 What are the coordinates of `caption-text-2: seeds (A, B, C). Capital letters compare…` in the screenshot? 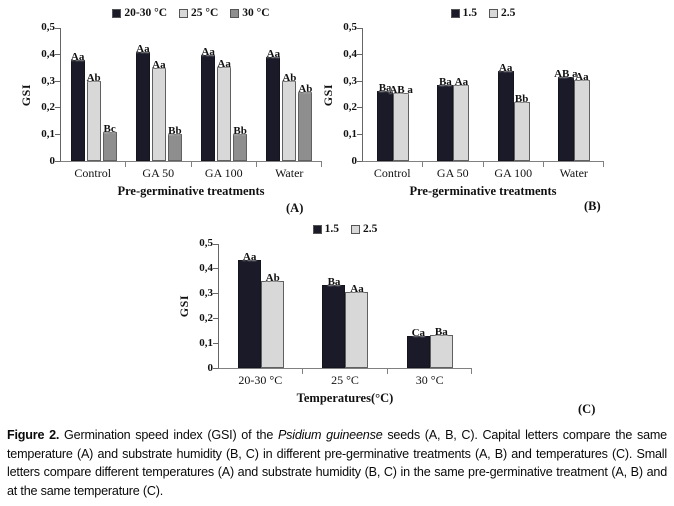 It's located at (337, 463).